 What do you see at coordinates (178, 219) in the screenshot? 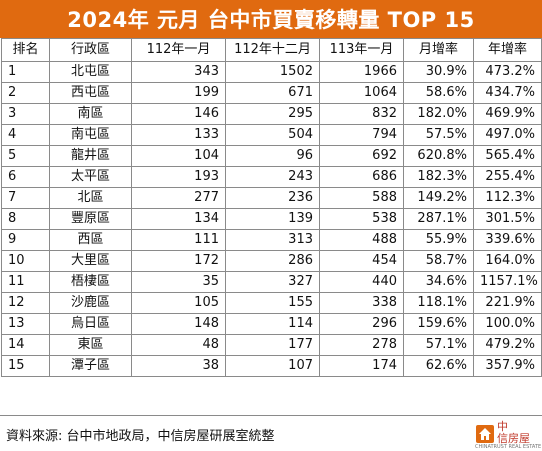
I see `jan-112-cell: 134` at bounding box center [178, 219].